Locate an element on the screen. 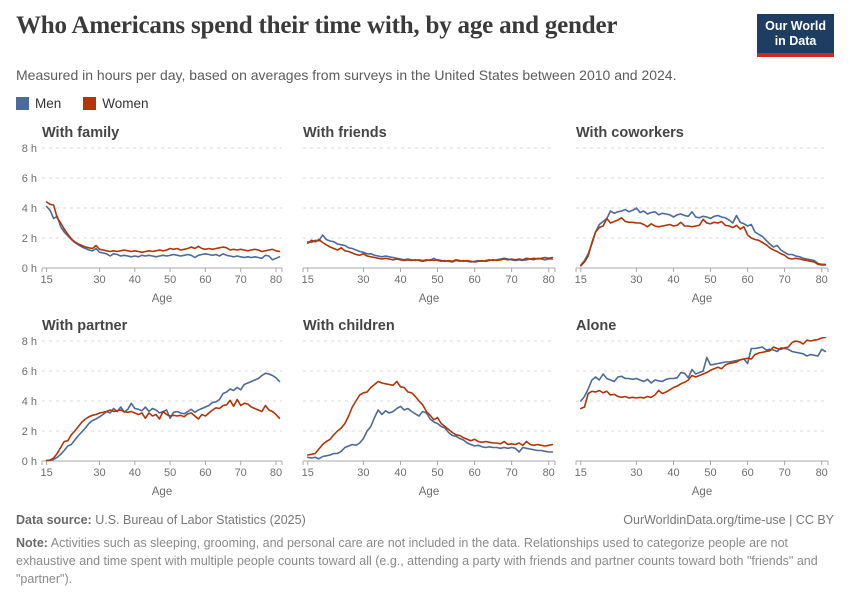  facet-title-with-friends: With friends is located at coordinates (345, 133).